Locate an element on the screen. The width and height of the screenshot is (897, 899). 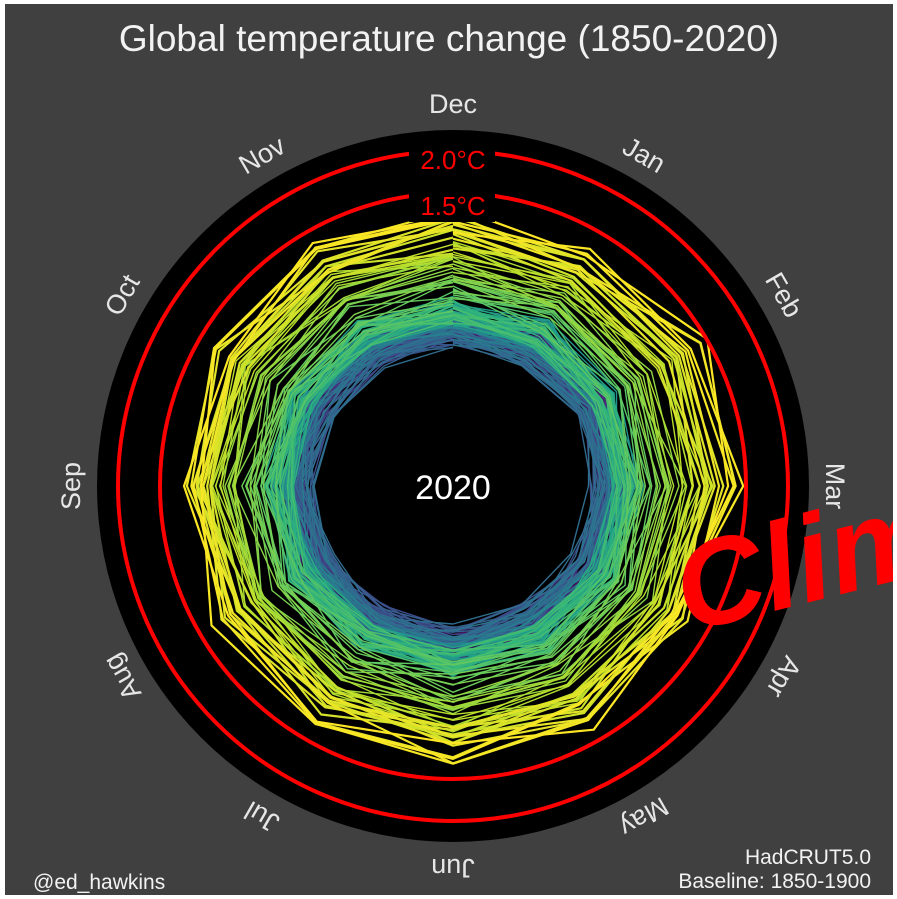
month-label-mar: Mar is located at coordinates (835, 486).